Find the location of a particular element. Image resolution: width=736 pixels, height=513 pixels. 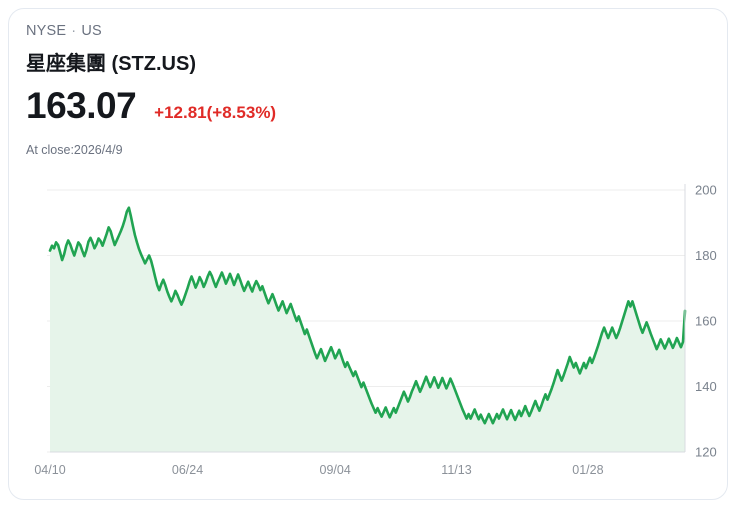

y-axis-labels: 200 180 160 140 120 is located at coordinates (706, 321).